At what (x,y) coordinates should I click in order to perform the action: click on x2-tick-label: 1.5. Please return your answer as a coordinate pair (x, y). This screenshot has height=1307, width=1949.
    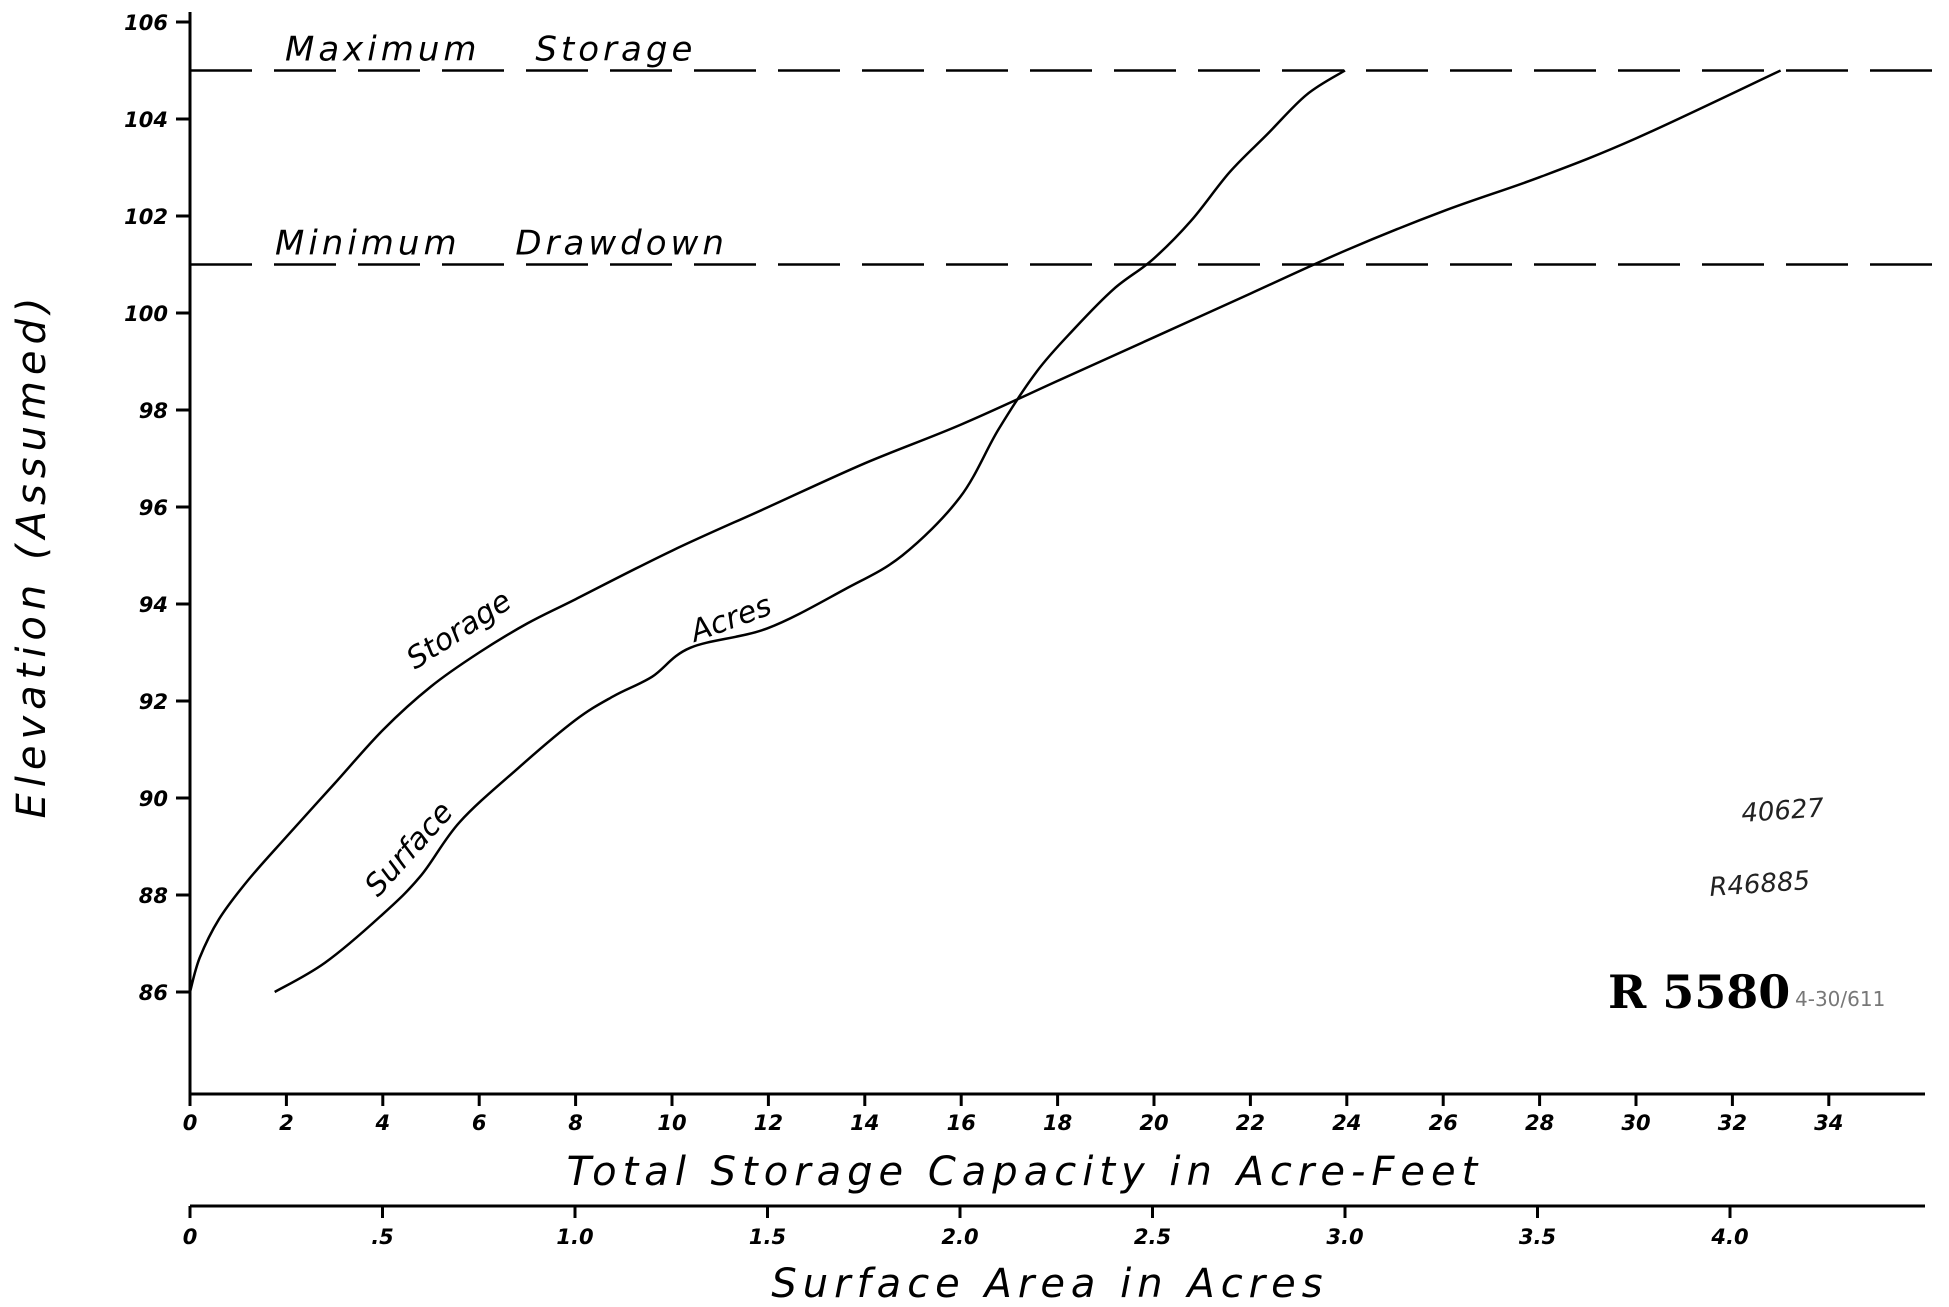
    Looking at the image, I should click on (767, 1237).